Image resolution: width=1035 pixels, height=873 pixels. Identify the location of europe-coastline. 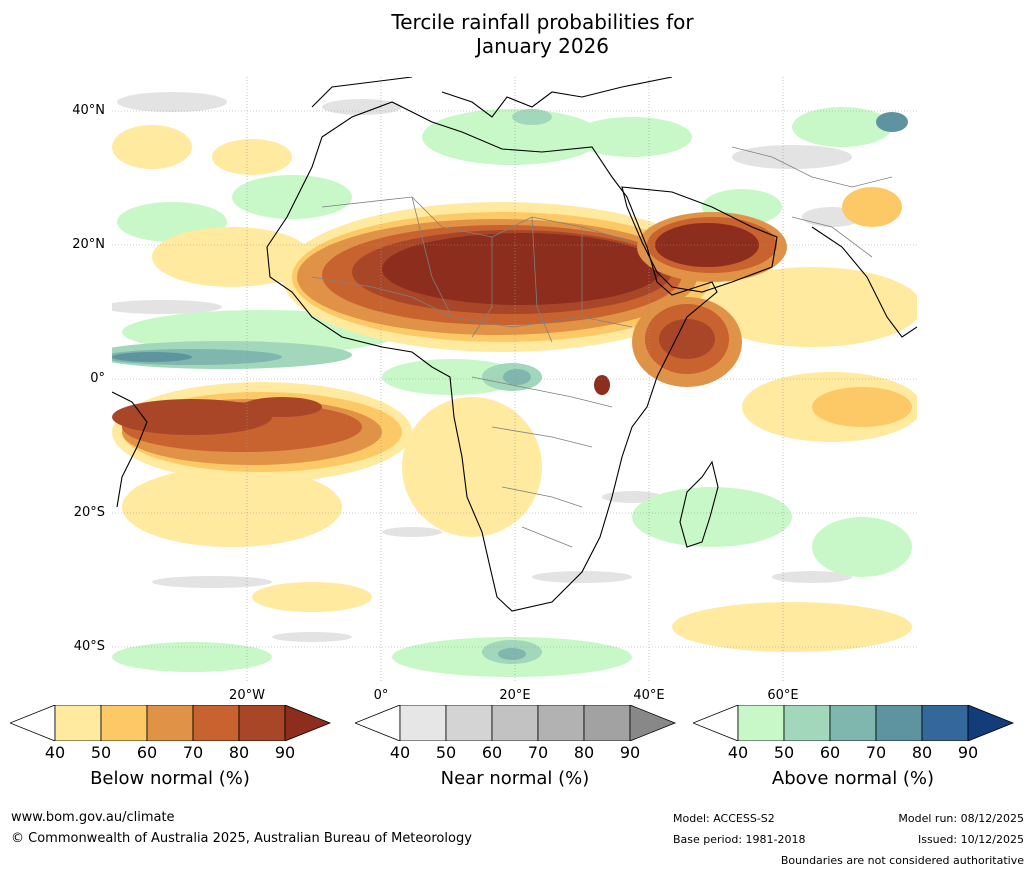
(492, 97).